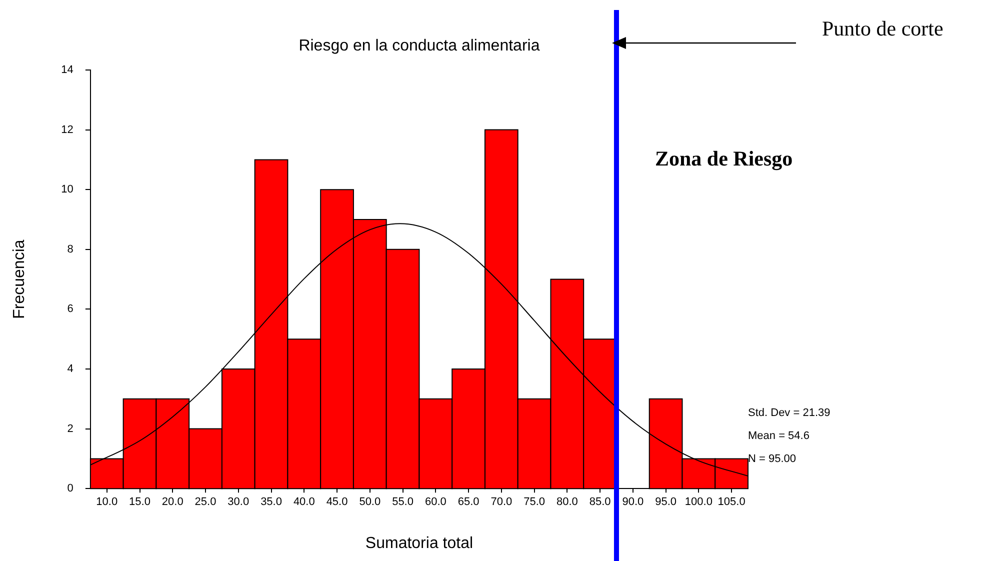 This screenshot has height=561, width=988. What do you see at coordinates (337, 502) in the screenshot?
I see `x-tick-label: 45.0` at bounding box center [337, 502].